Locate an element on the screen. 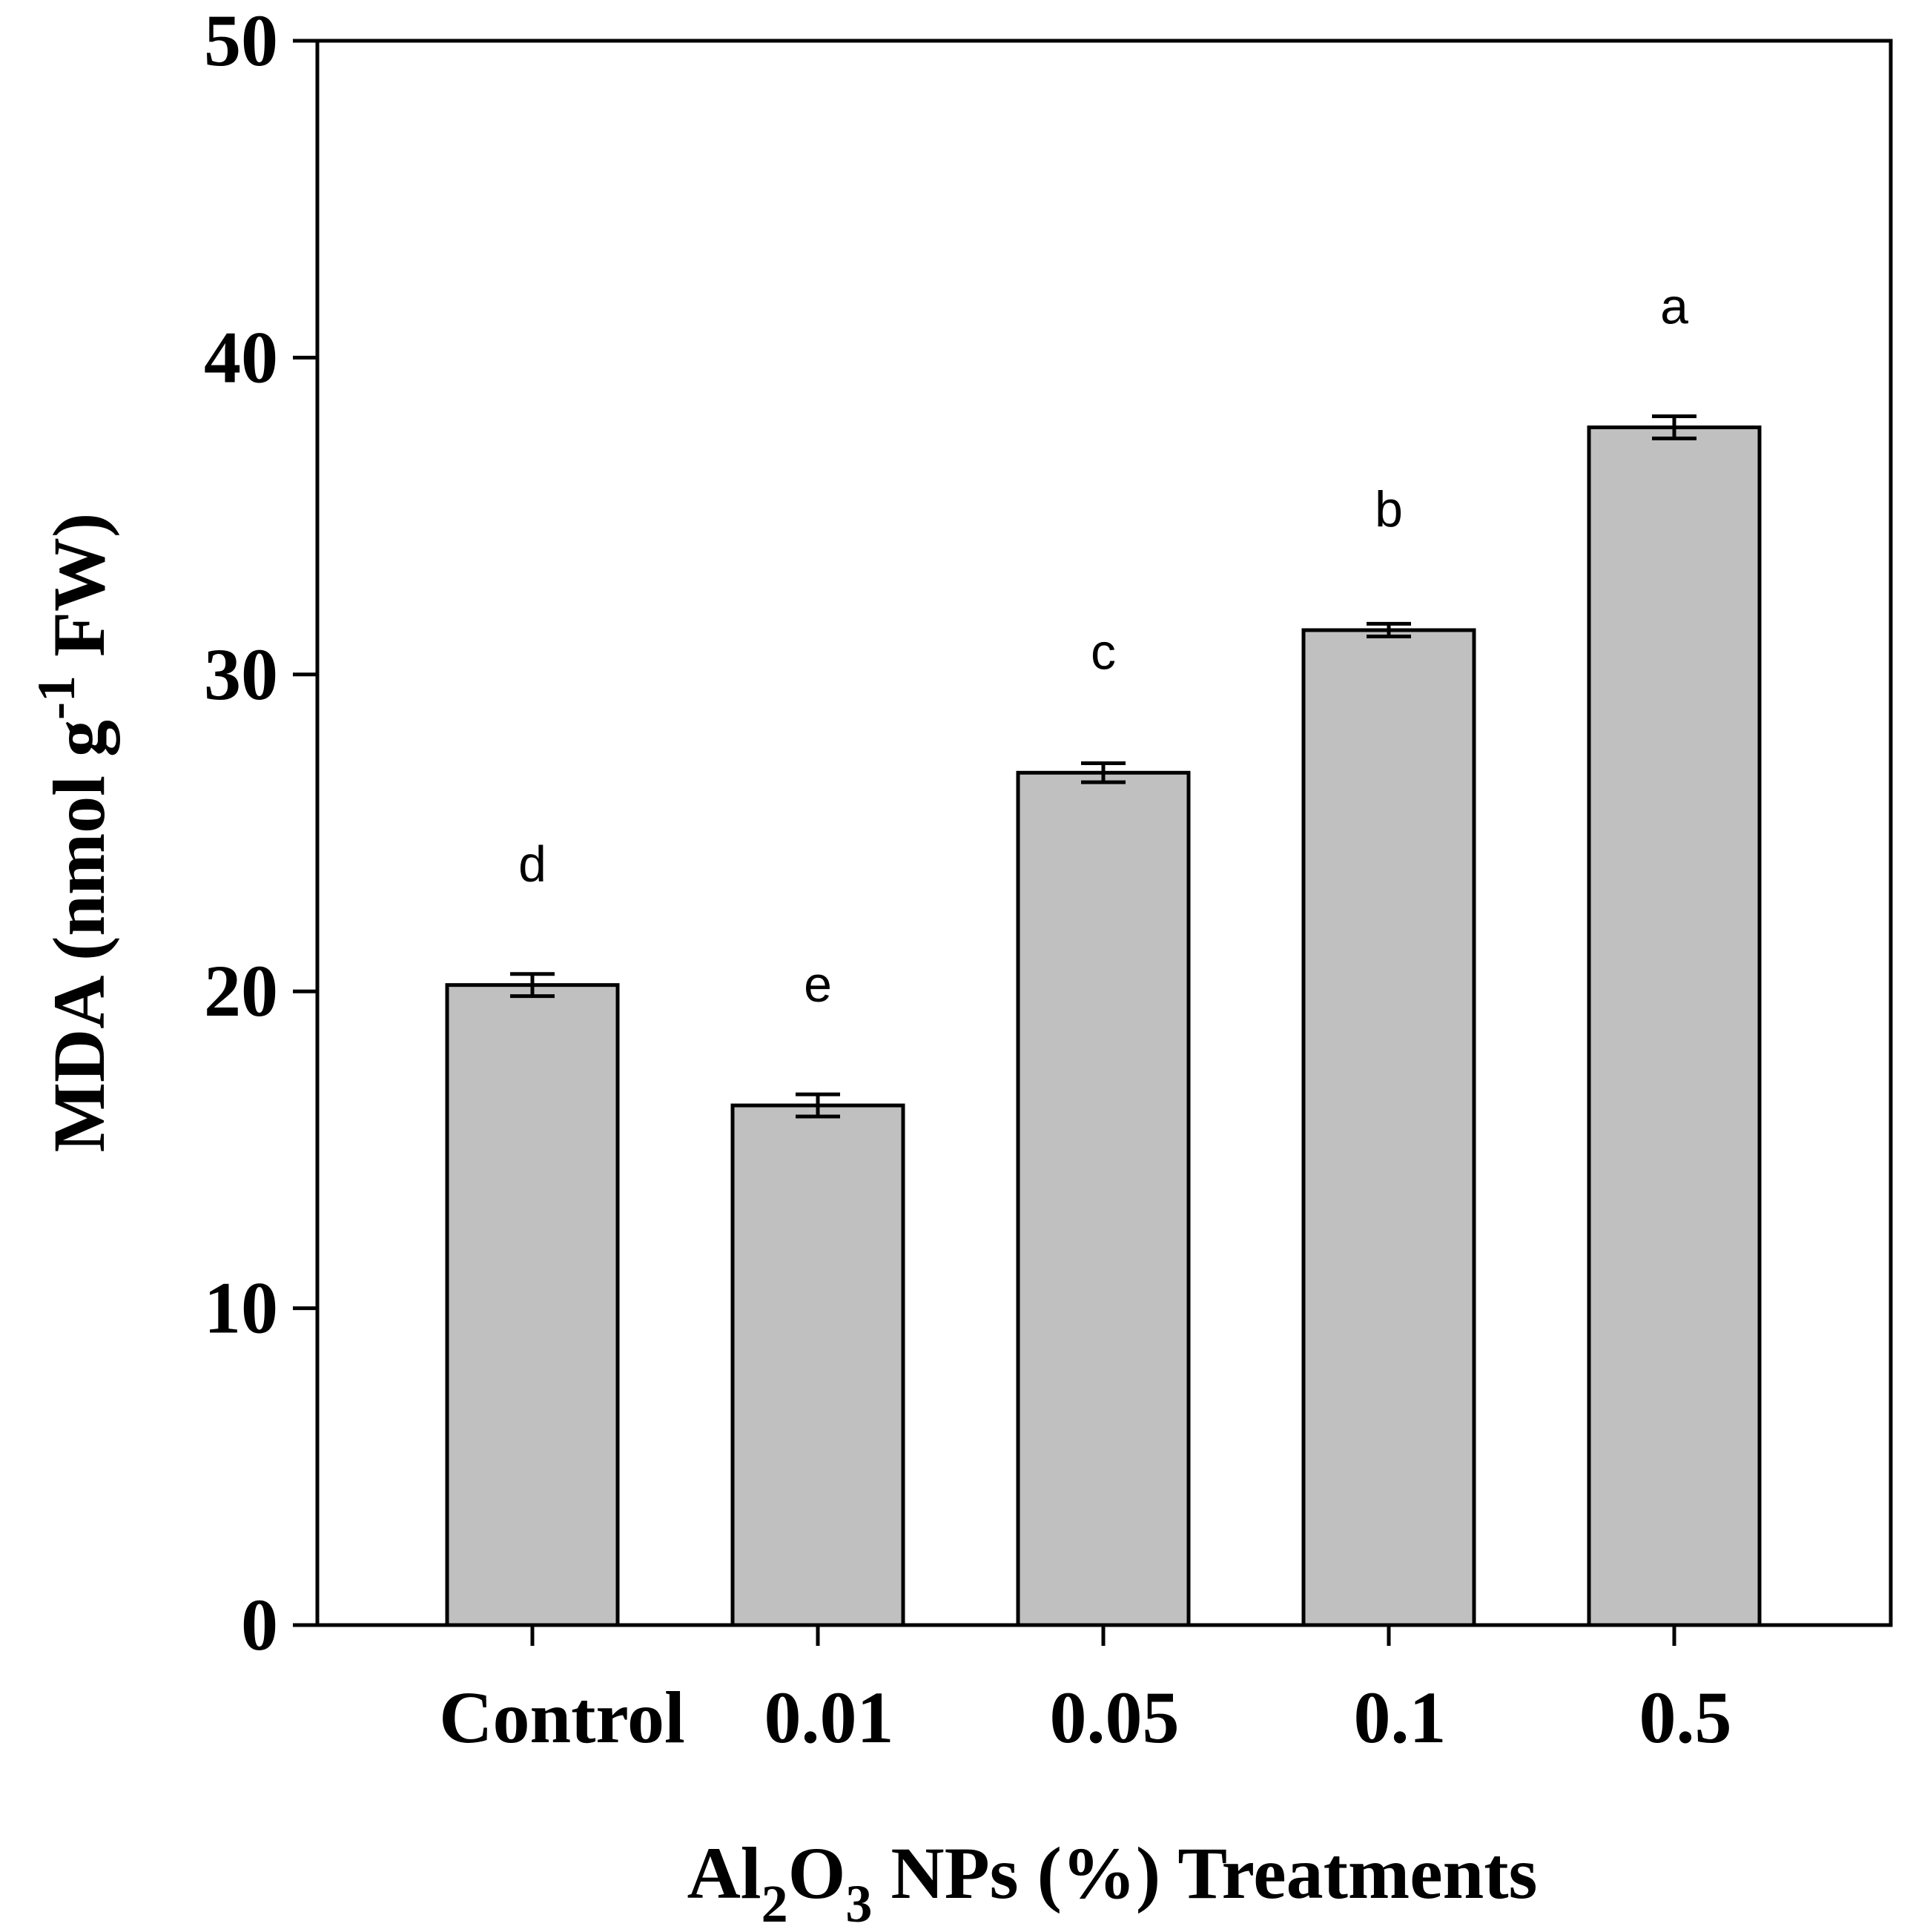  y-axis-label: MDA (nmol g-1 FW) is located at coordinates (73, 833).